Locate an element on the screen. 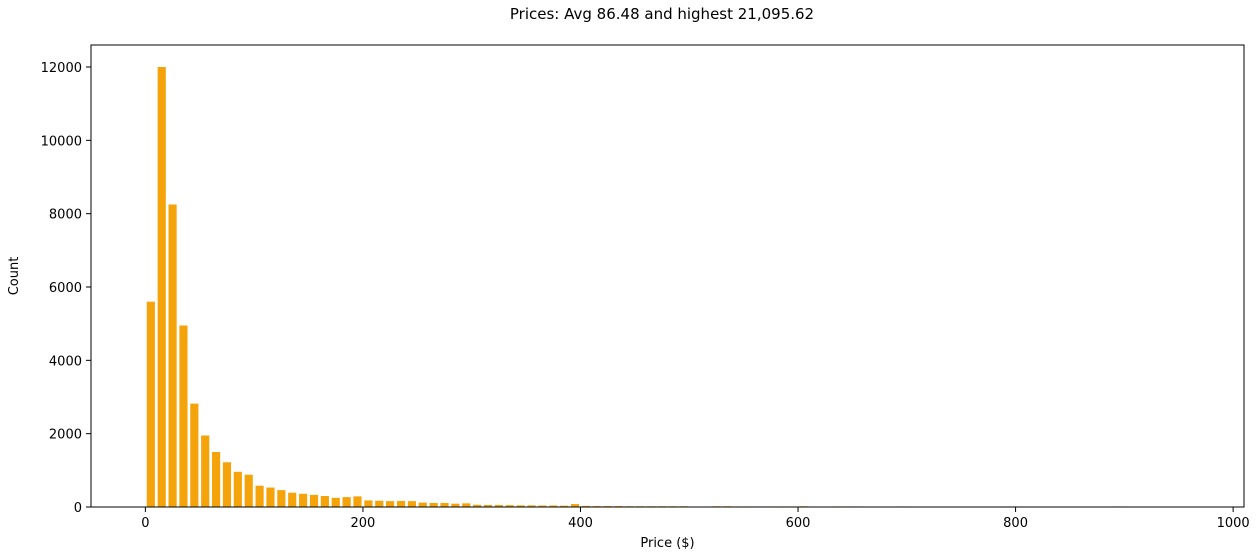 This screenshot has height=557, width=1259. x-axis-label: Price ($) is located at coordinates (667, 543).